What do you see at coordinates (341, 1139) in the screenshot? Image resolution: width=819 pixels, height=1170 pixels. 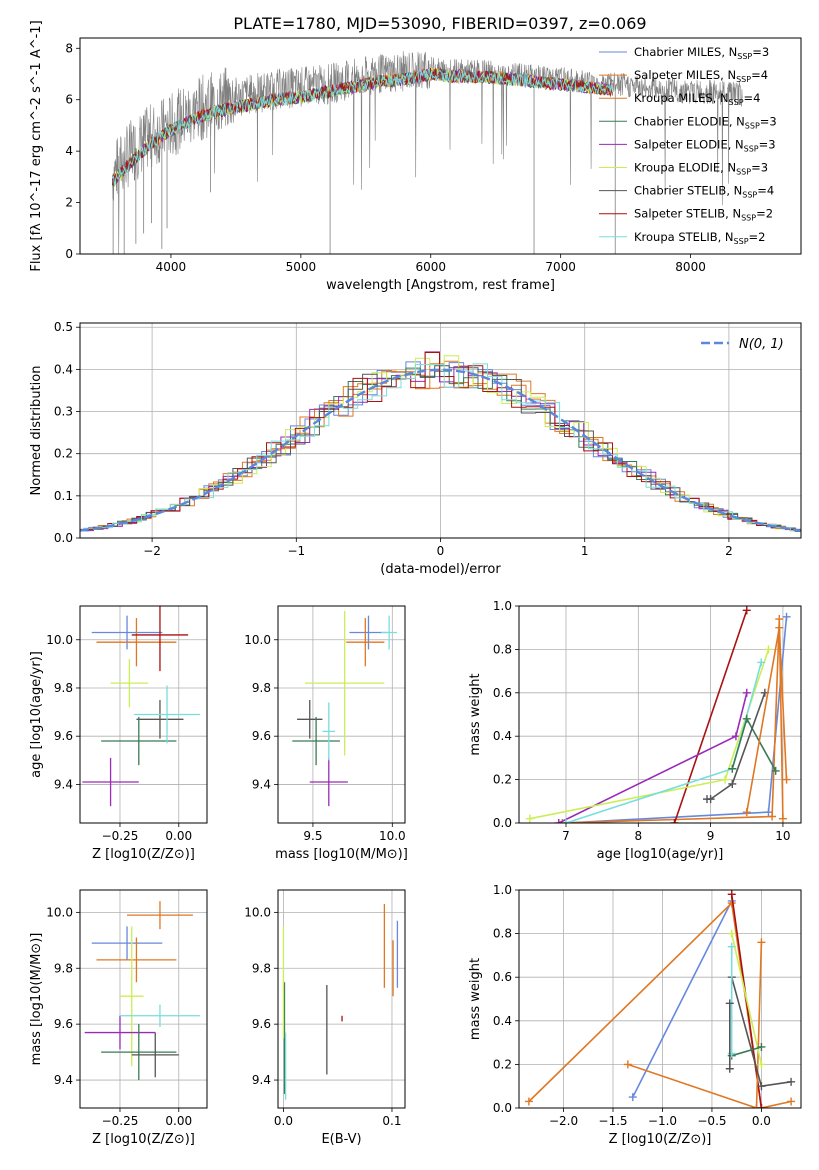 I see `x-axis-label: E(B-V)` at bounding box center [341, 1139].